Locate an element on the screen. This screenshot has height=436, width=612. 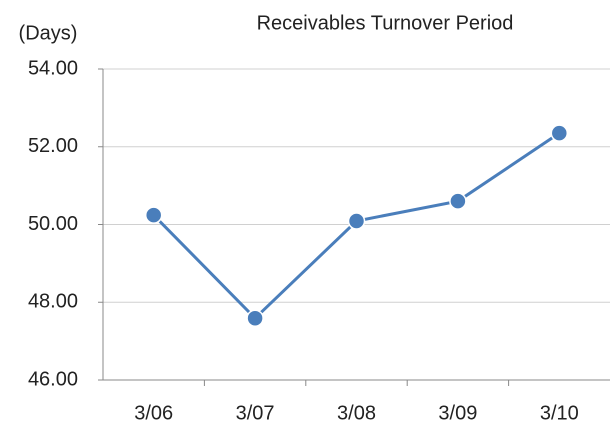
x-tick-label: 3/09 is located at coordinates (457, 413).